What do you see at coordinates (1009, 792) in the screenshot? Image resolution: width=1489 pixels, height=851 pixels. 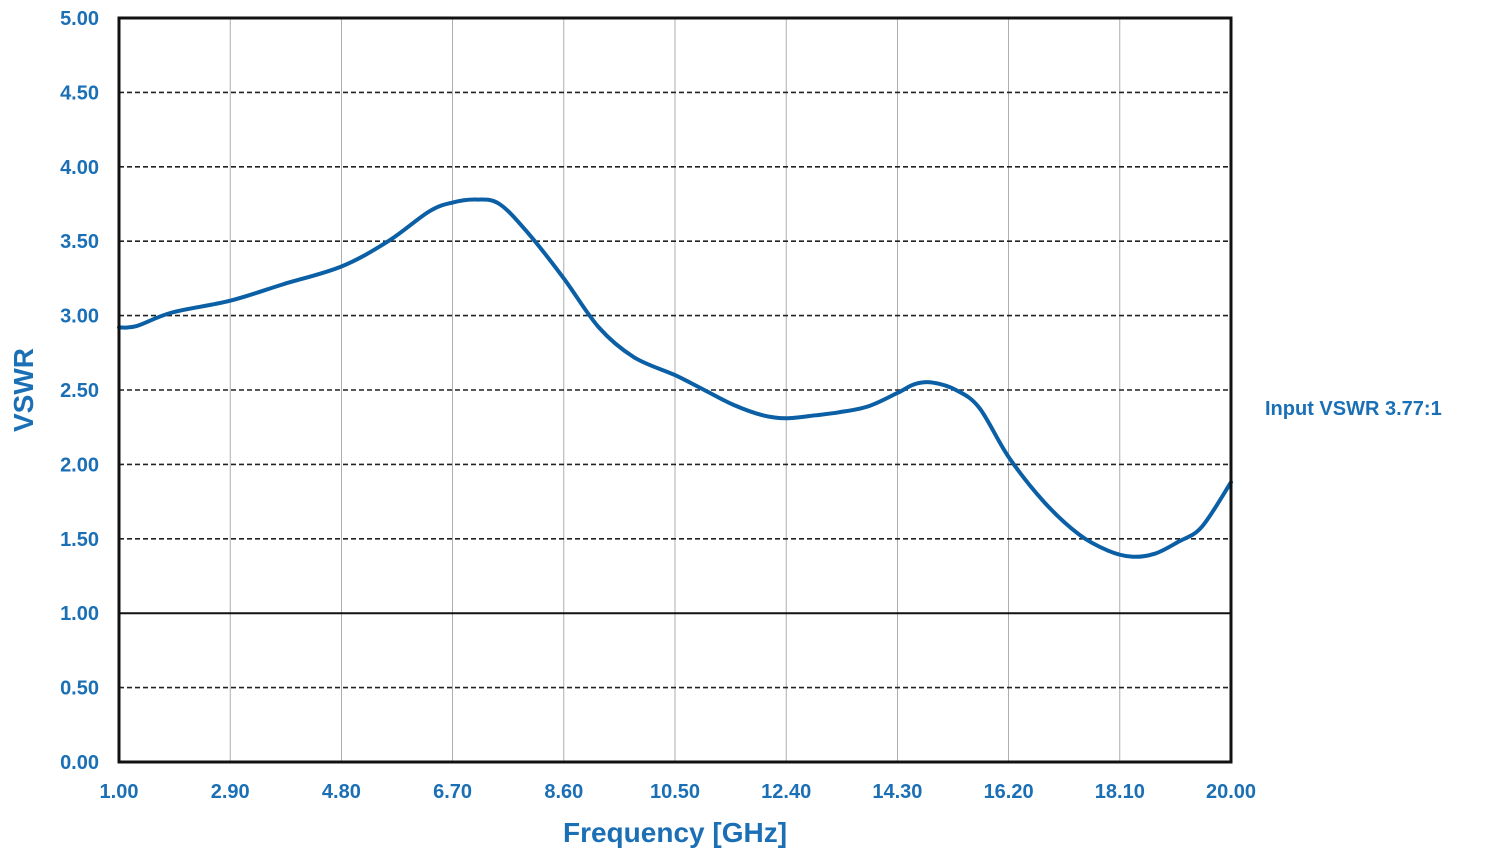 I see `x-tick-label: 16.20` at bounding box center [1009, 792].